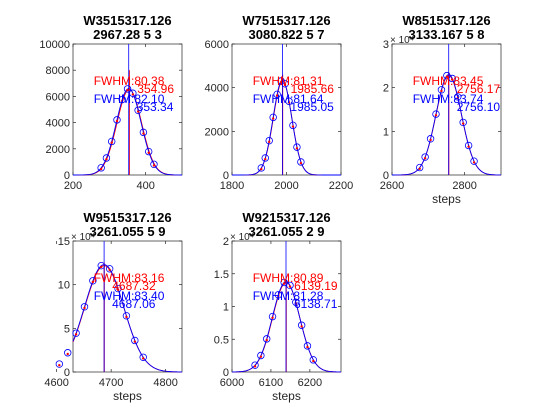  What do you see at coordinates (392, 186) in the screenshot?
I see `x-tick-label: 2600` at bounding box center [392, 186].